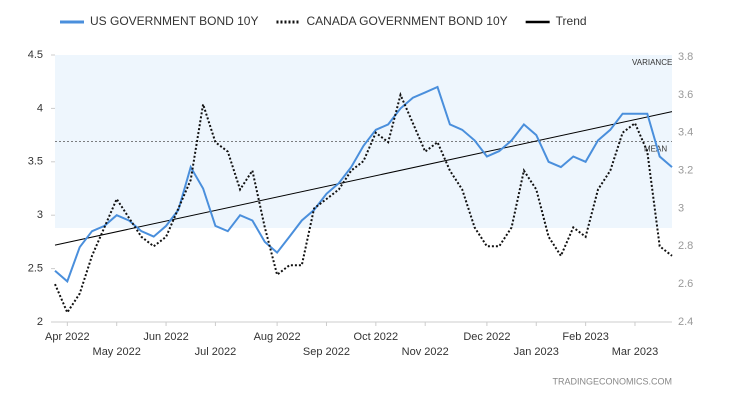 This screenshot has height=400, width=730. Describe the element at coordinates (165, 337) in the screenshot. I see `x-tick-label: Jun 2022` at that location.